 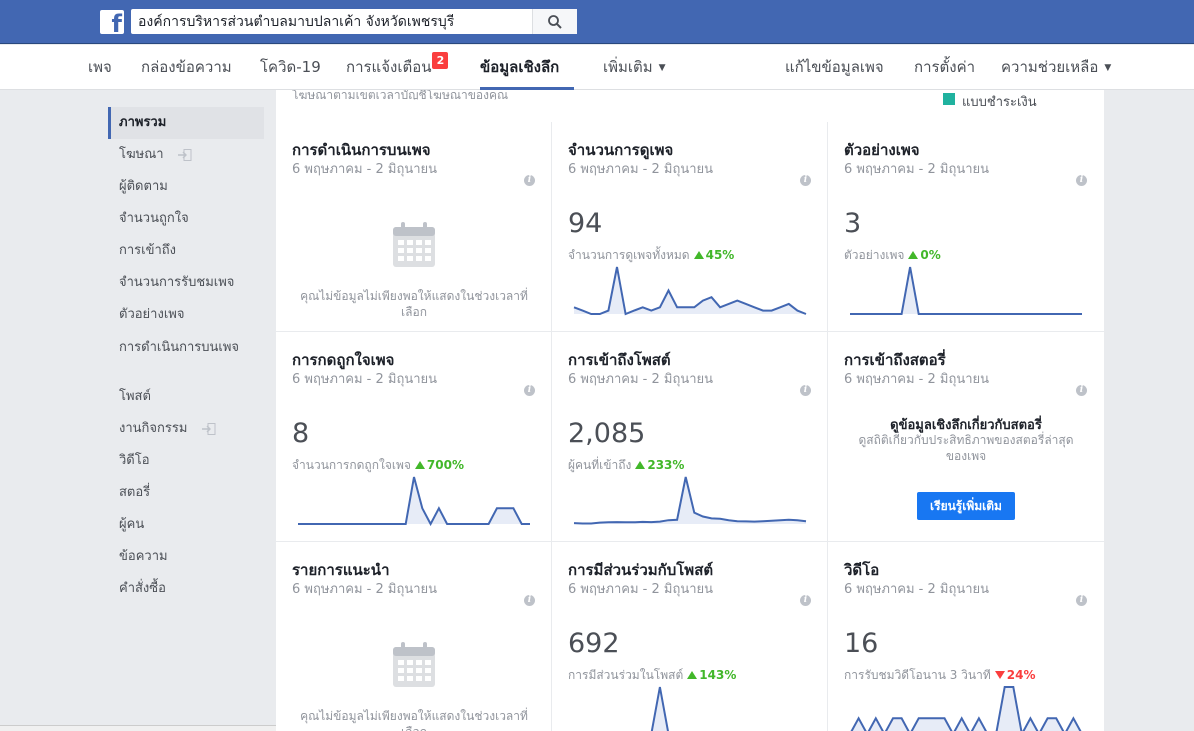 I want to click on card-title: การเข้าถึงสตอรี่, so click(x=895, y=360).